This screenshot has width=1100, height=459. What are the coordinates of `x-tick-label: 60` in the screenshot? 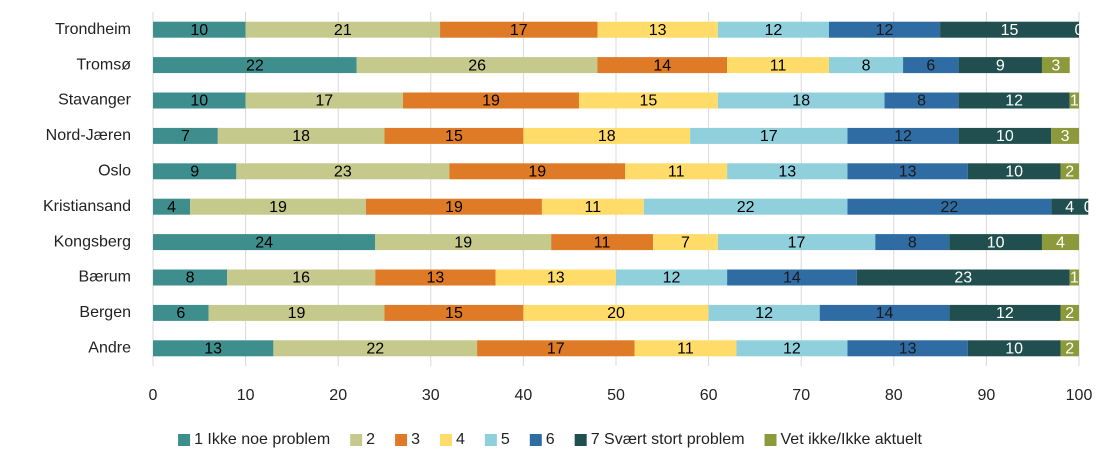 It's located at (709, 395).